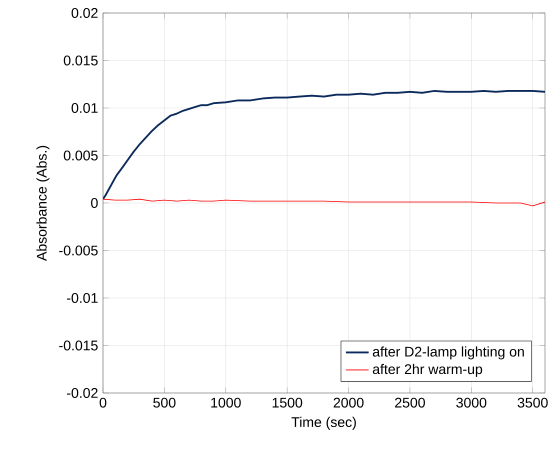  What do you see at coordinates (81, 61) in the screenshot?
I see `y-tick-label: 0.015` at bounding box center [81, 61].